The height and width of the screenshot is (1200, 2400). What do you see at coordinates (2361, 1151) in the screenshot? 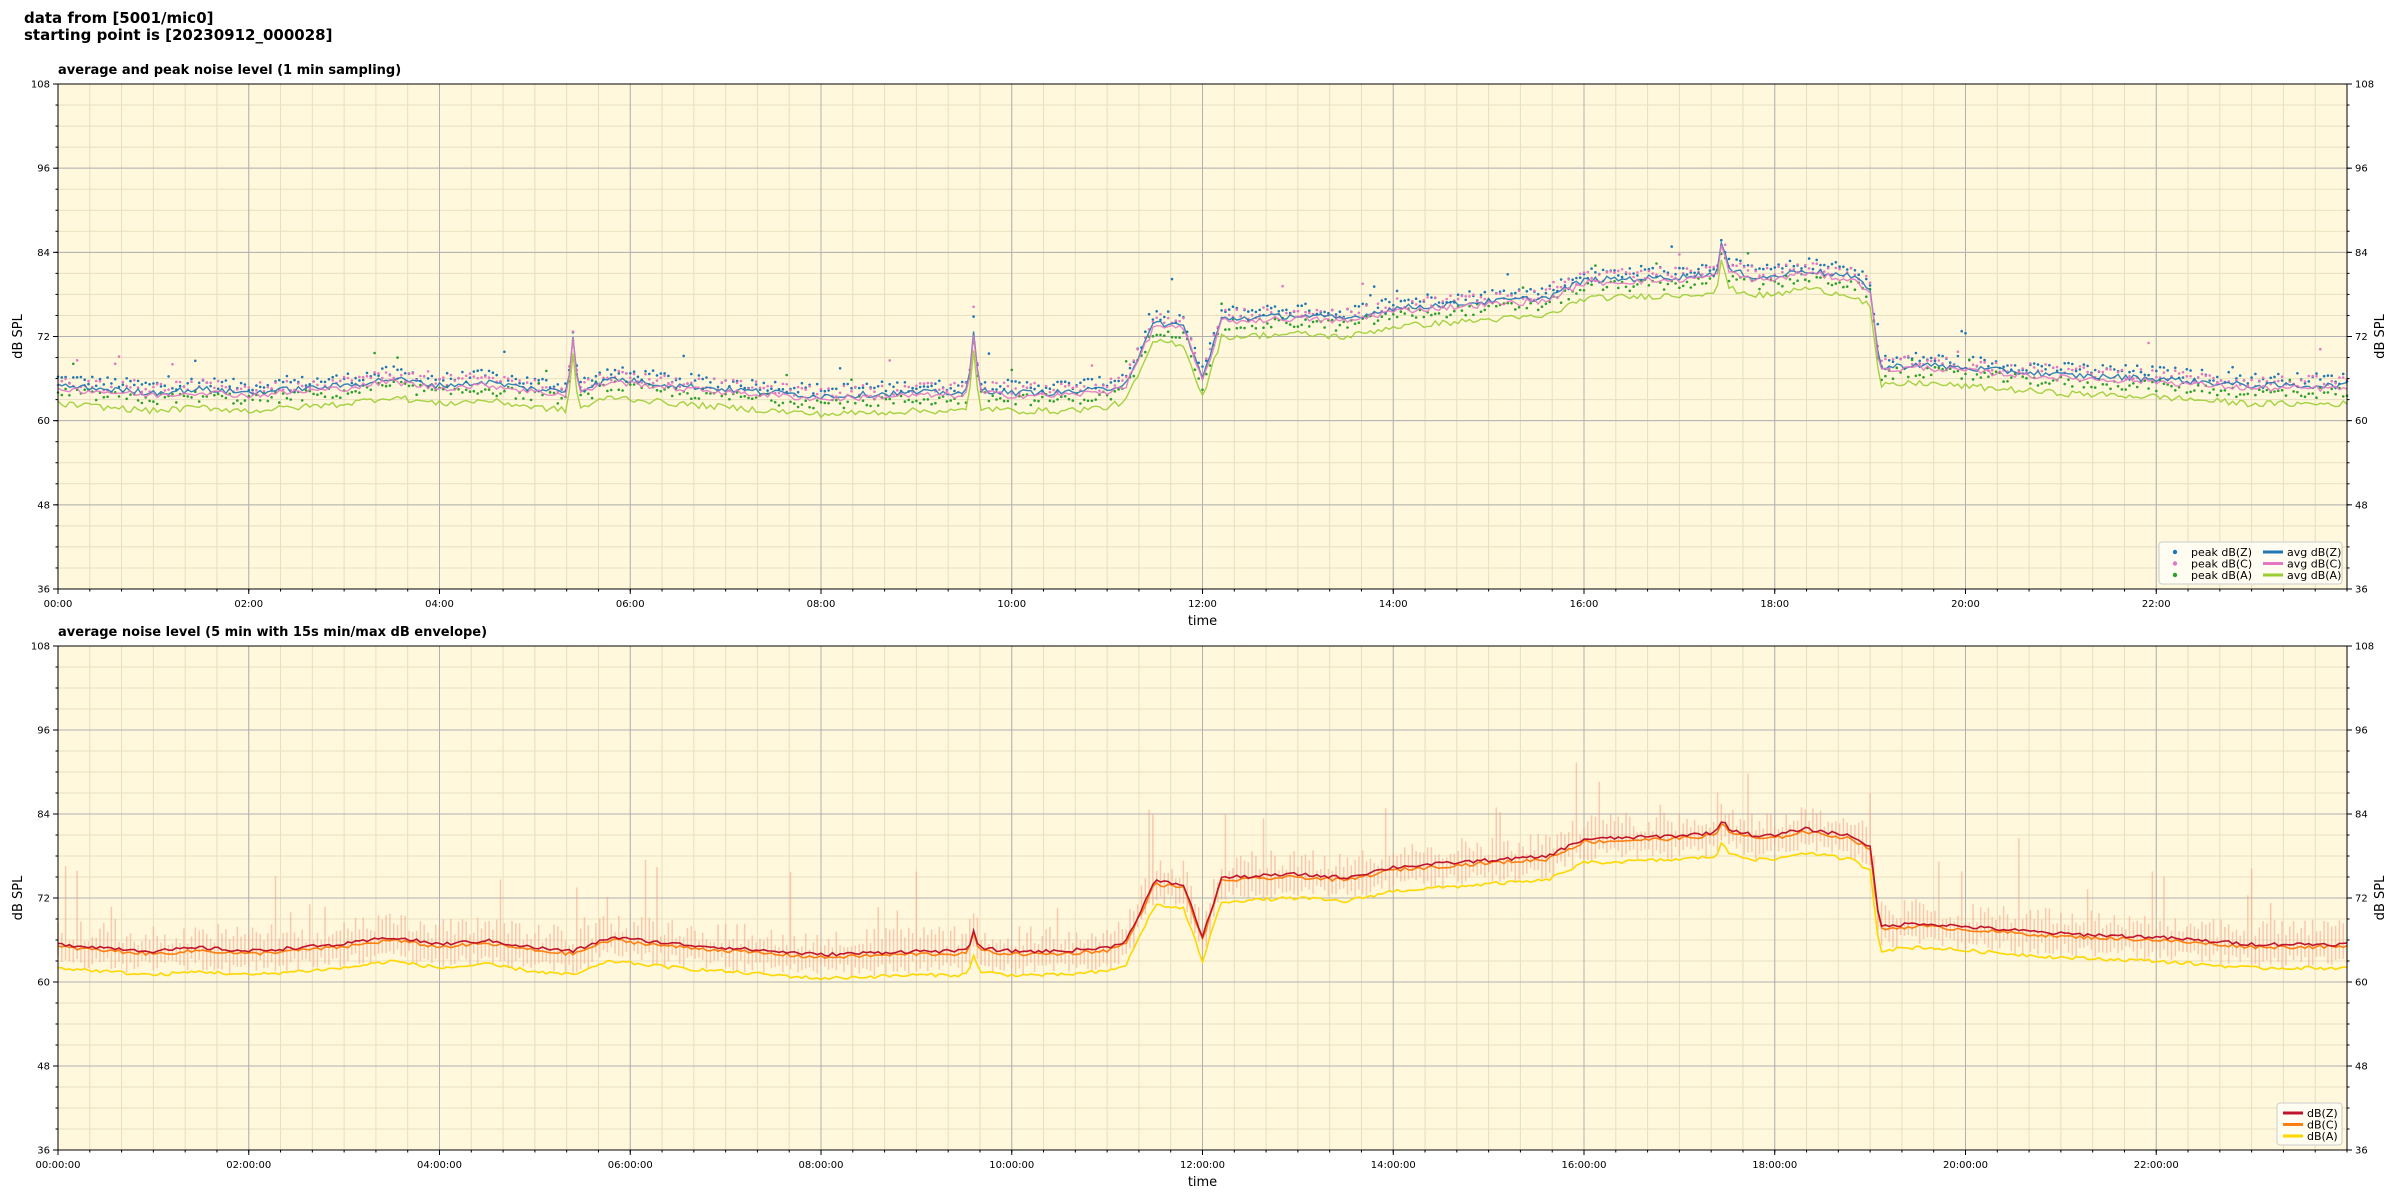
I see `y-tick-label-right: 36` at bounding box center [2361, 1151].